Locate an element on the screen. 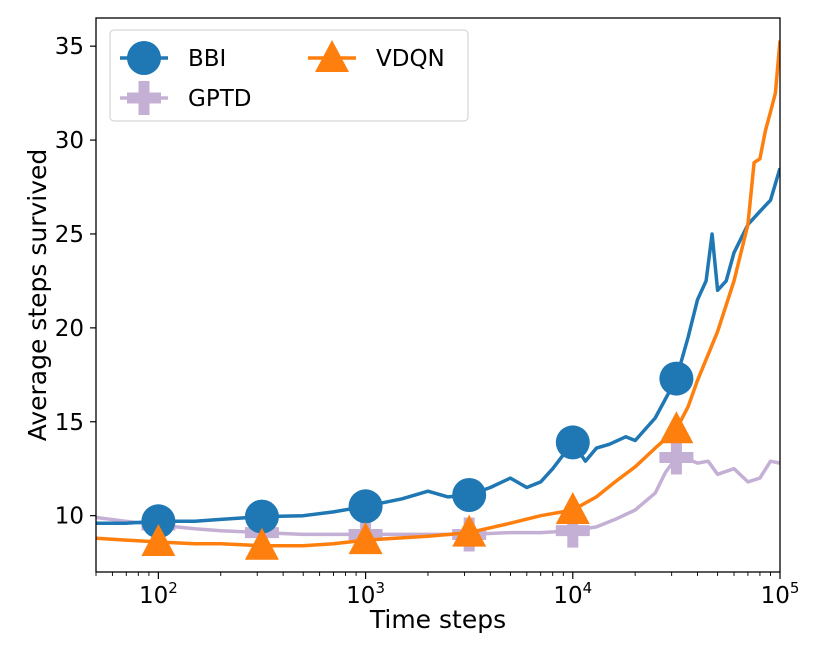 Image resolution: width=830 pixels, height=664 pixels. x-tick-label: 10² is located at coordinates (158, 594).